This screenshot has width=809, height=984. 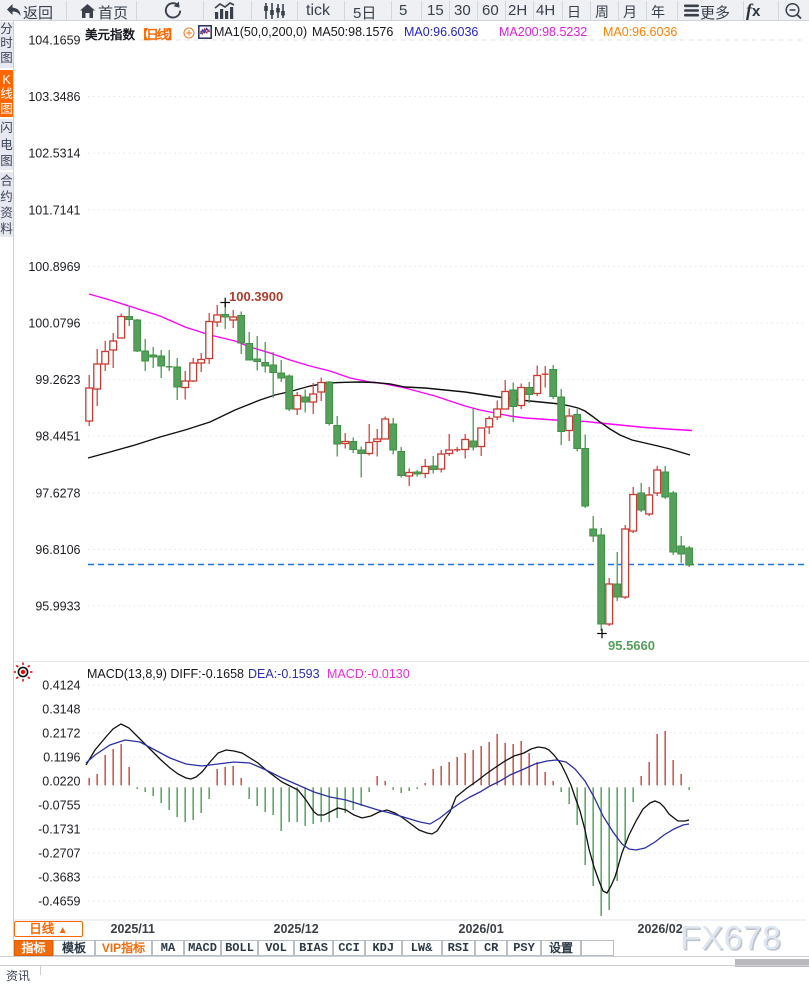 What do you see at coordinates (57, 607) in the screenshot?
I see `svg-text: 95.9933` at bounding box center [57, 607].